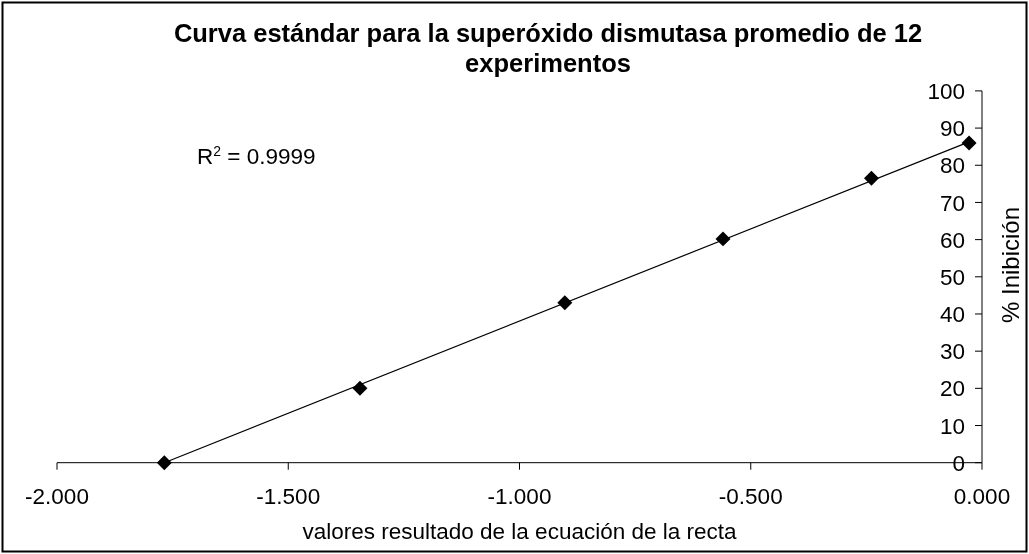 The image size is (1029, 554). Describe the element at coordinates (982, 496) in the screenshot. I see `x-tick-label: 0.000` at that location.